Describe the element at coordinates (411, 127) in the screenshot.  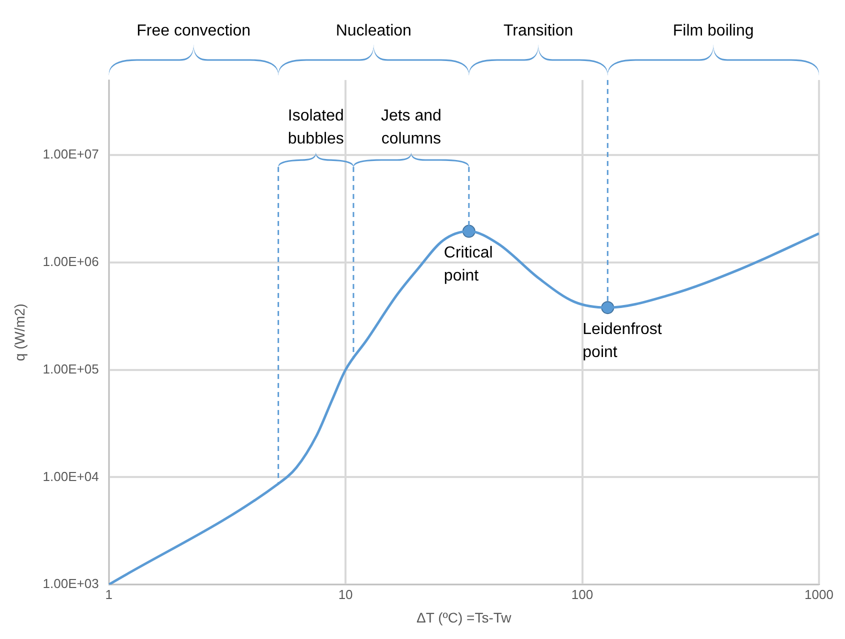
I see `annotation: Jets and columns` at that location.